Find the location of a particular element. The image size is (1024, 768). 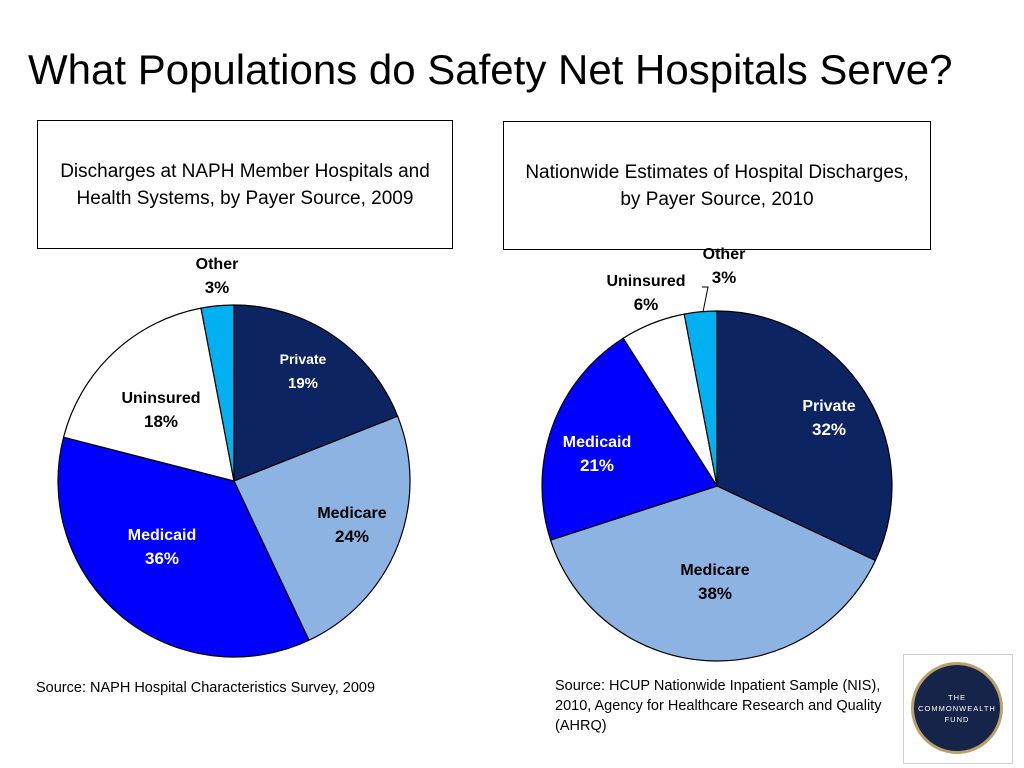

pie1-label-other: Other is located at coordinates (217, 264).